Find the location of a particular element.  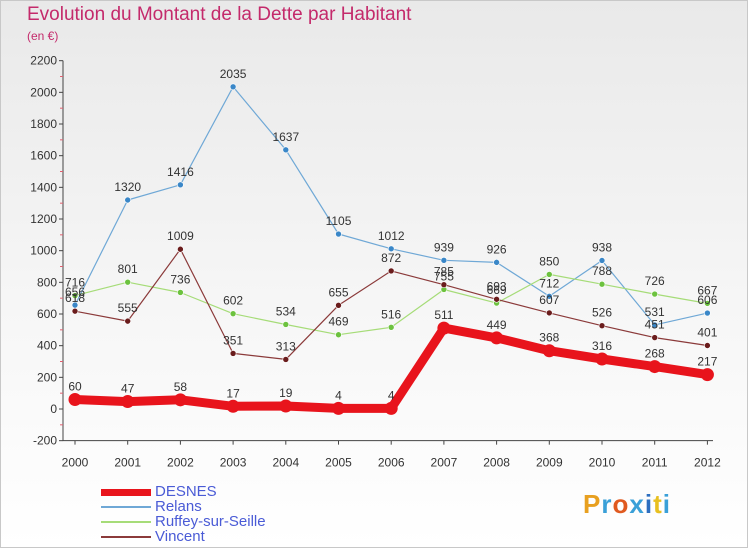

y-tick-label: 2200 is located at coordinates (43, 61).